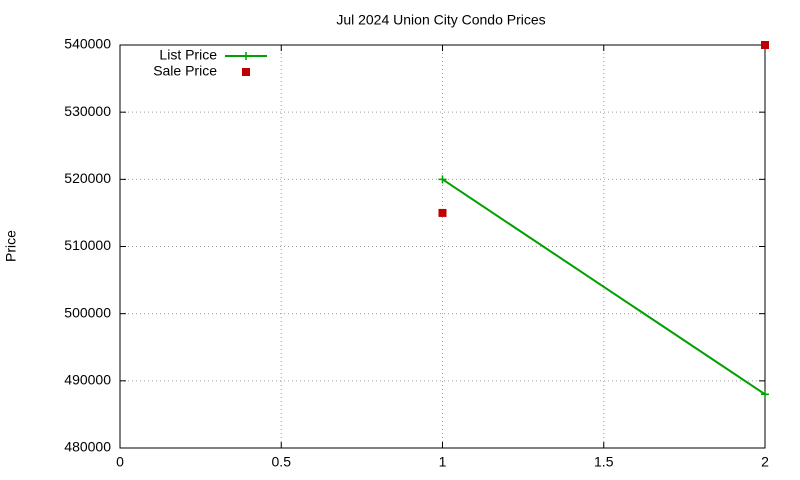 This screenshot has width=800, height=480. Describe the element at coordinates (87, 111) in the screenshot. I see `y-tick-label: 530000` at that location.